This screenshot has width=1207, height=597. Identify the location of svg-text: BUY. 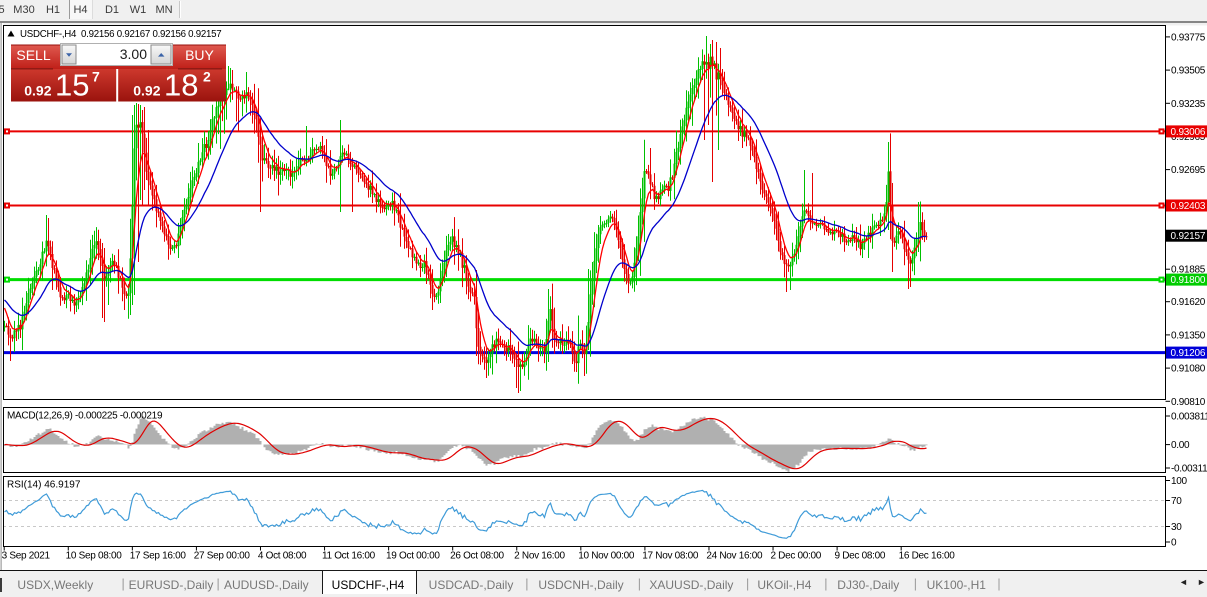
(199, 55).